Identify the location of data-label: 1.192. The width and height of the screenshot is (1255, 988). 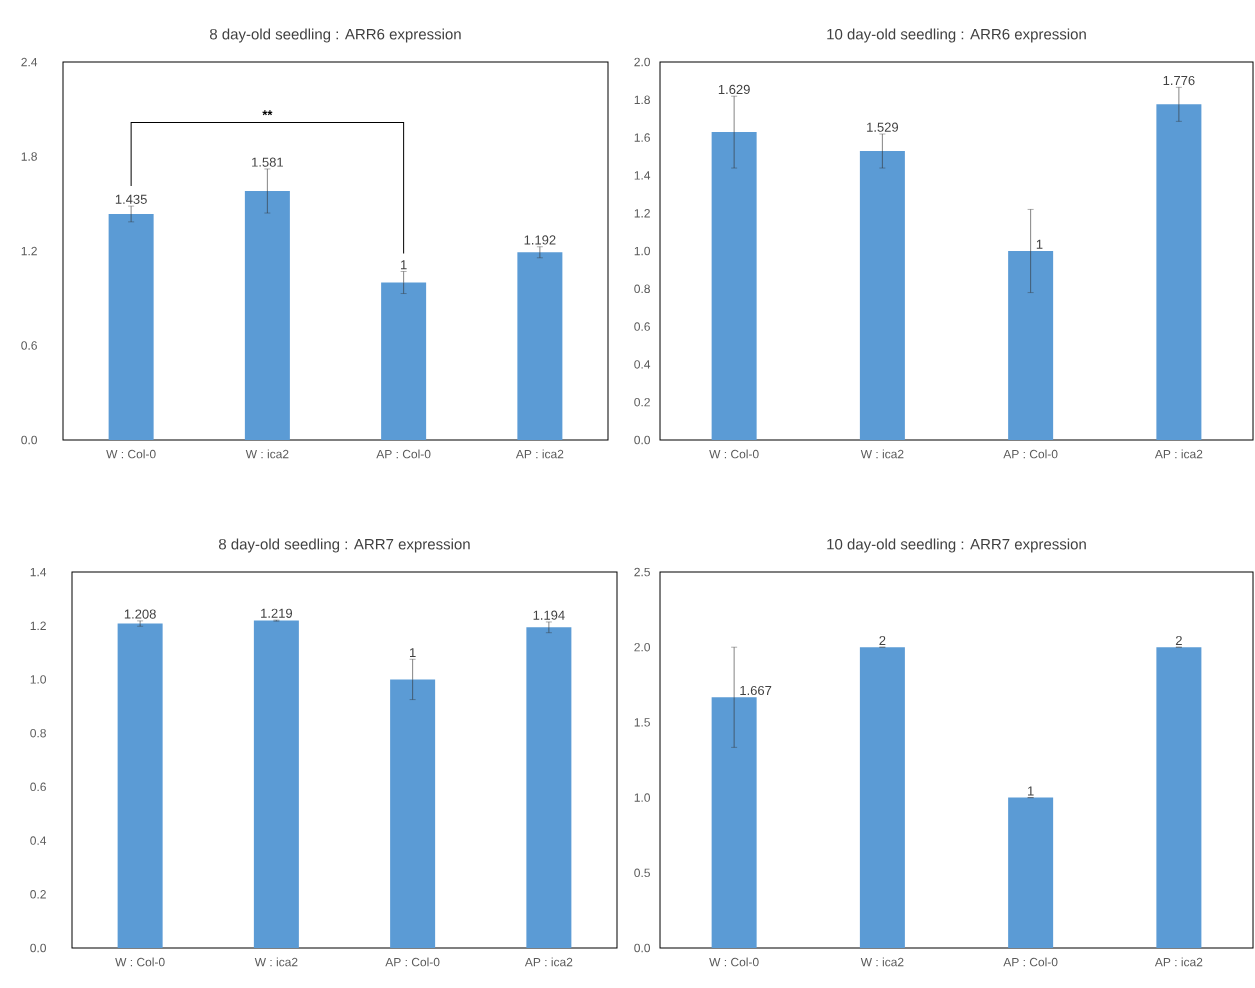
(540, 240).